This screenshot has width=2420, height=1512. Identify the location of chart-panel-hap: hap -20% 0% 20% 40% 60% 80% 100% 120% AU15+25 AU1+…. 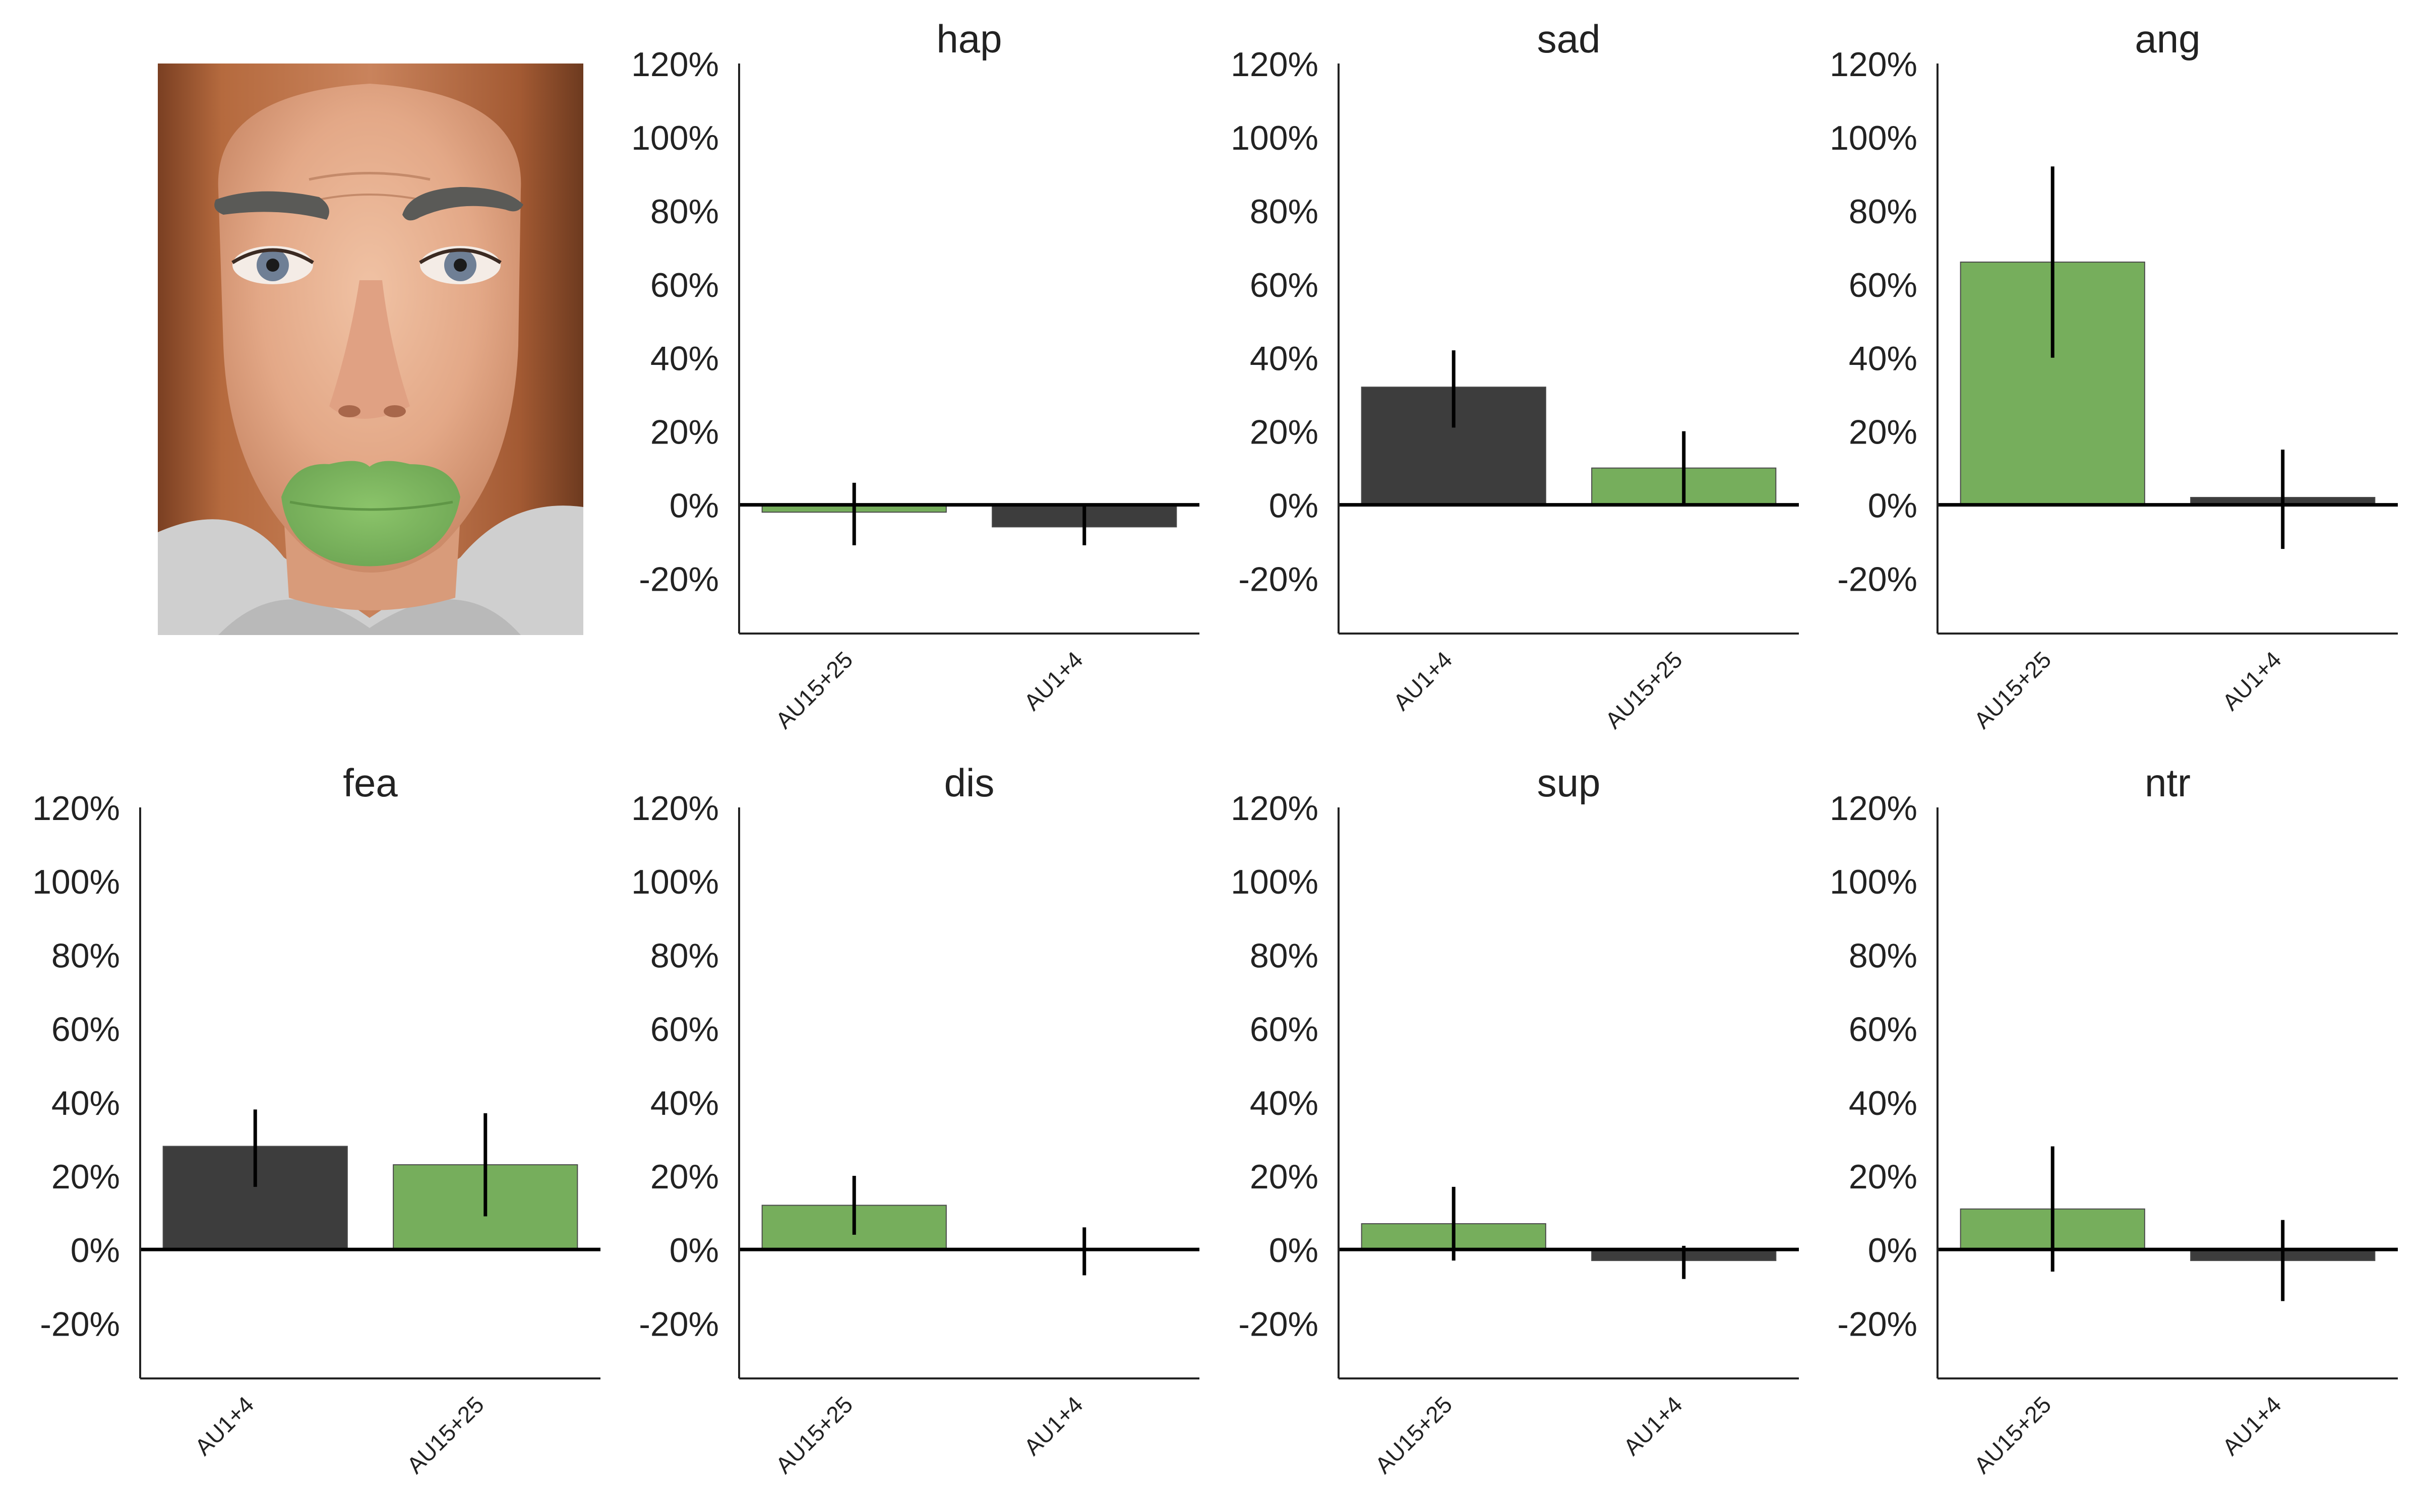
(915, 375).